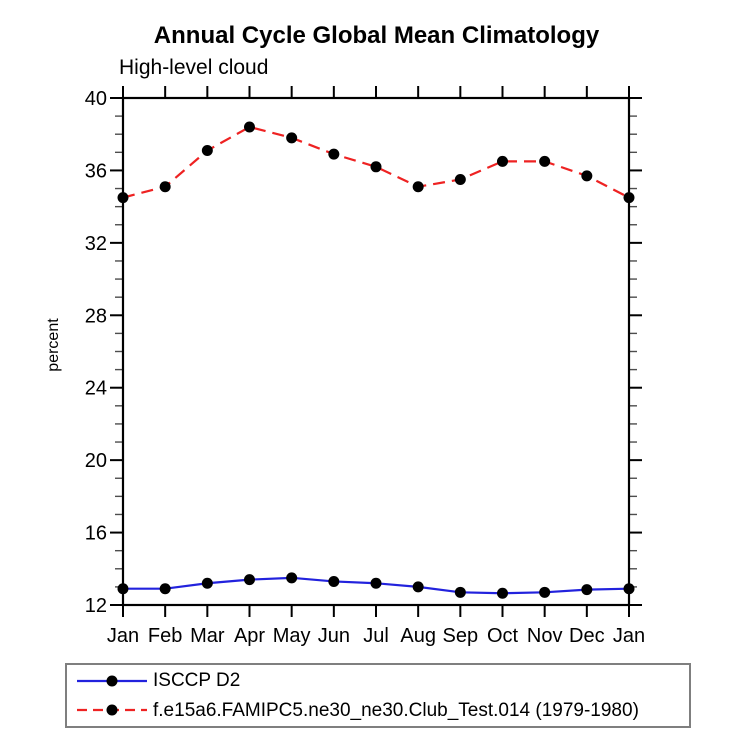  What do you see at coordinates (503, 636) in the screenshot?
I see `x-axis-tick-label: Oct` at bounding box center [503, 636].